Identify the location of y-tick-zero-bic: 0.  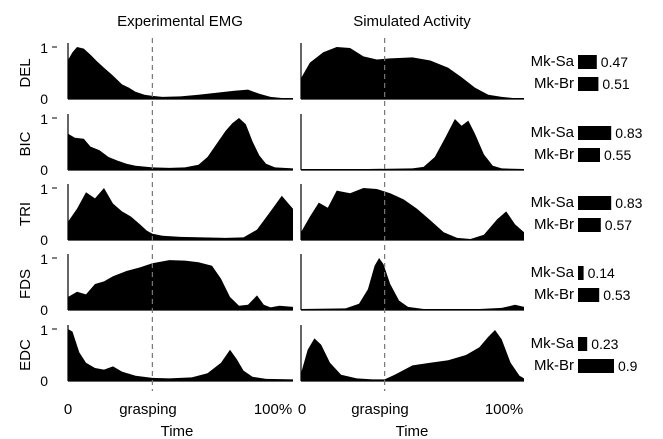
(44, 170).